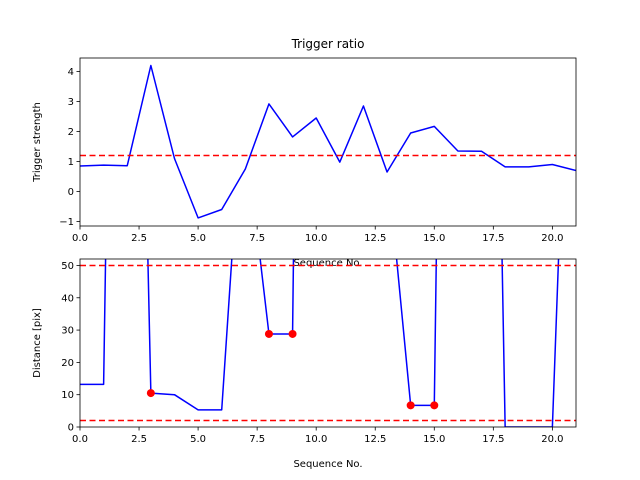 The height and width of the screenshot is (480, 640). What do you see at coordinates (37, 343) in the screenshot?
I see `y-axis-label: Distance [pix]` at bounding box center [37, 343].